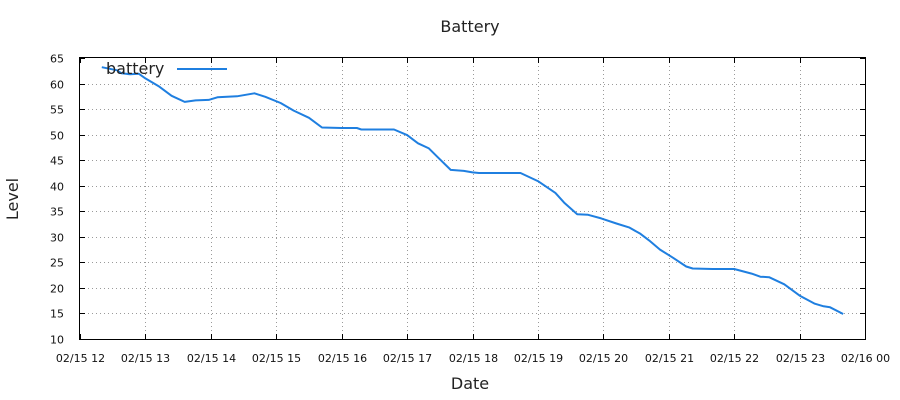 This screenshot has width=900, height=400. I want to click on x-tick-label: 02/15 14, so click(211, 358).